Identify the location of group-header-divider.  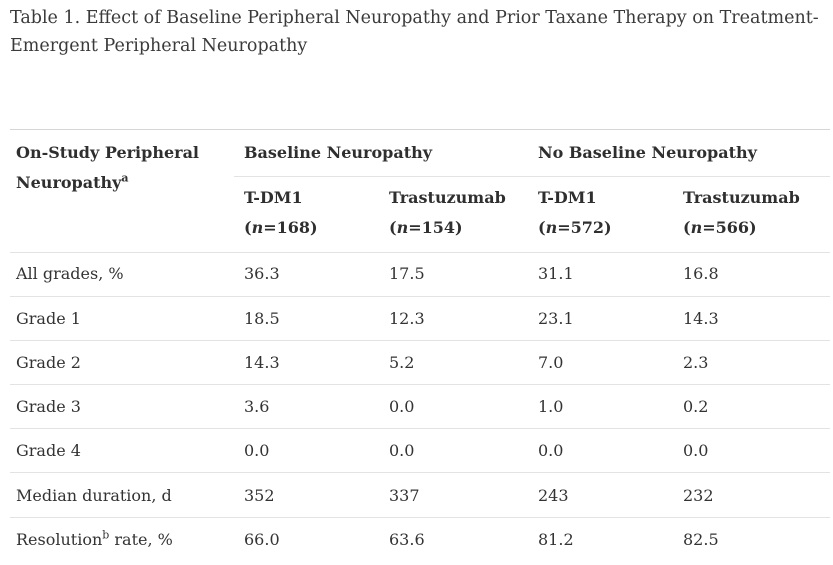
(532, 176).